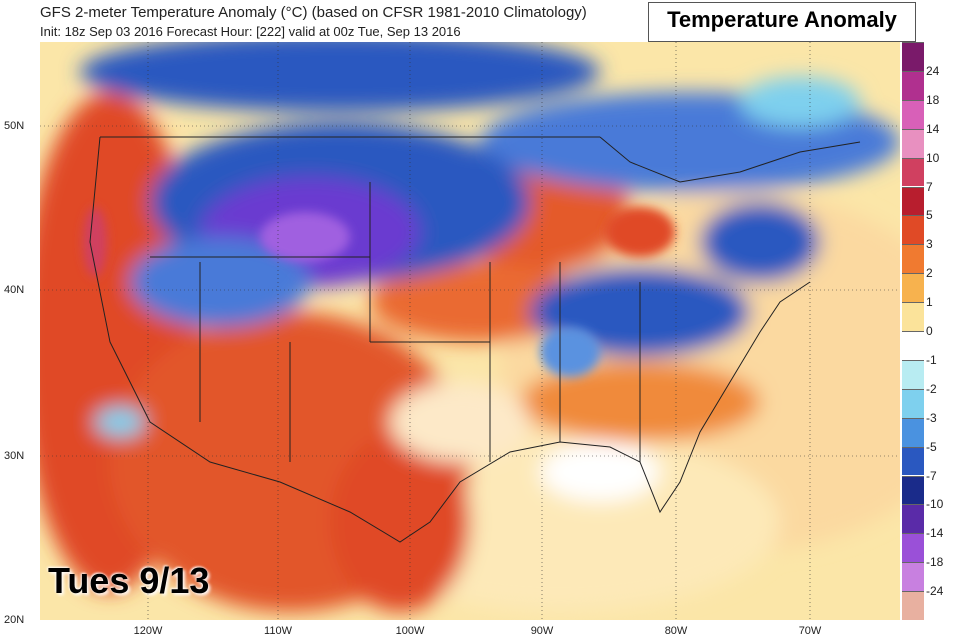 The width and height of the screenshot is (960, 640). I want to click on colorbar-label: 10, so click(933, 157).